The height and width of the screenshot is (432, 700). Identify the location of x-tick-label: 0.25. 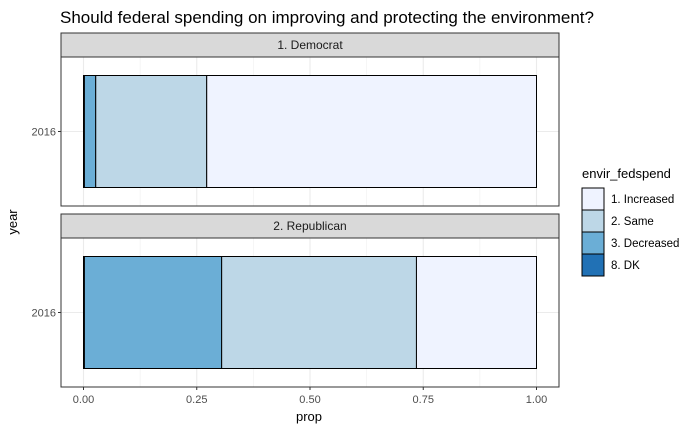
(196, 400).